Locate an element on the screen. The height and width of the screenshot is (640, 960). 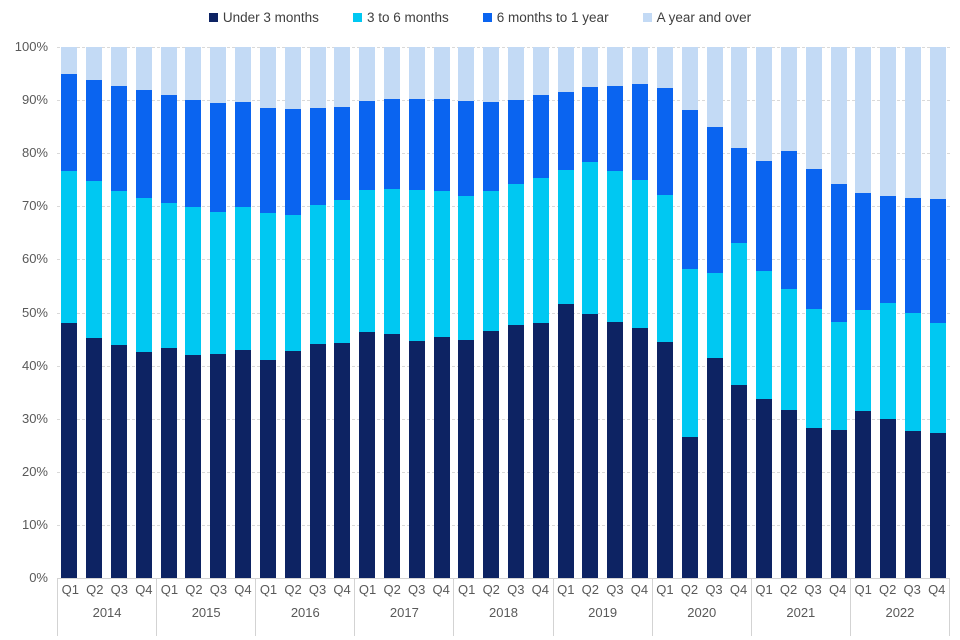
bar-slot-2014-Q4 is located at coordinates (143, 312).